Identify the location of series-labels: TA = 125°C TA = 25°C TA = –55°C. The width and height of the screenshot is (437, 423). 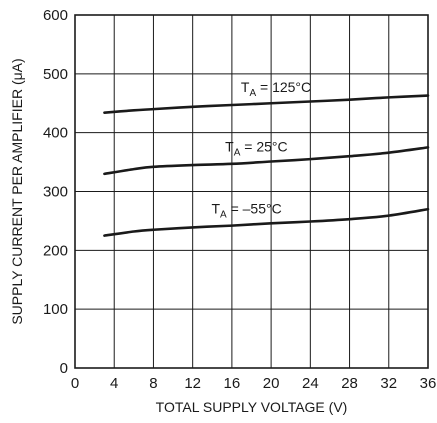
(261, 150).